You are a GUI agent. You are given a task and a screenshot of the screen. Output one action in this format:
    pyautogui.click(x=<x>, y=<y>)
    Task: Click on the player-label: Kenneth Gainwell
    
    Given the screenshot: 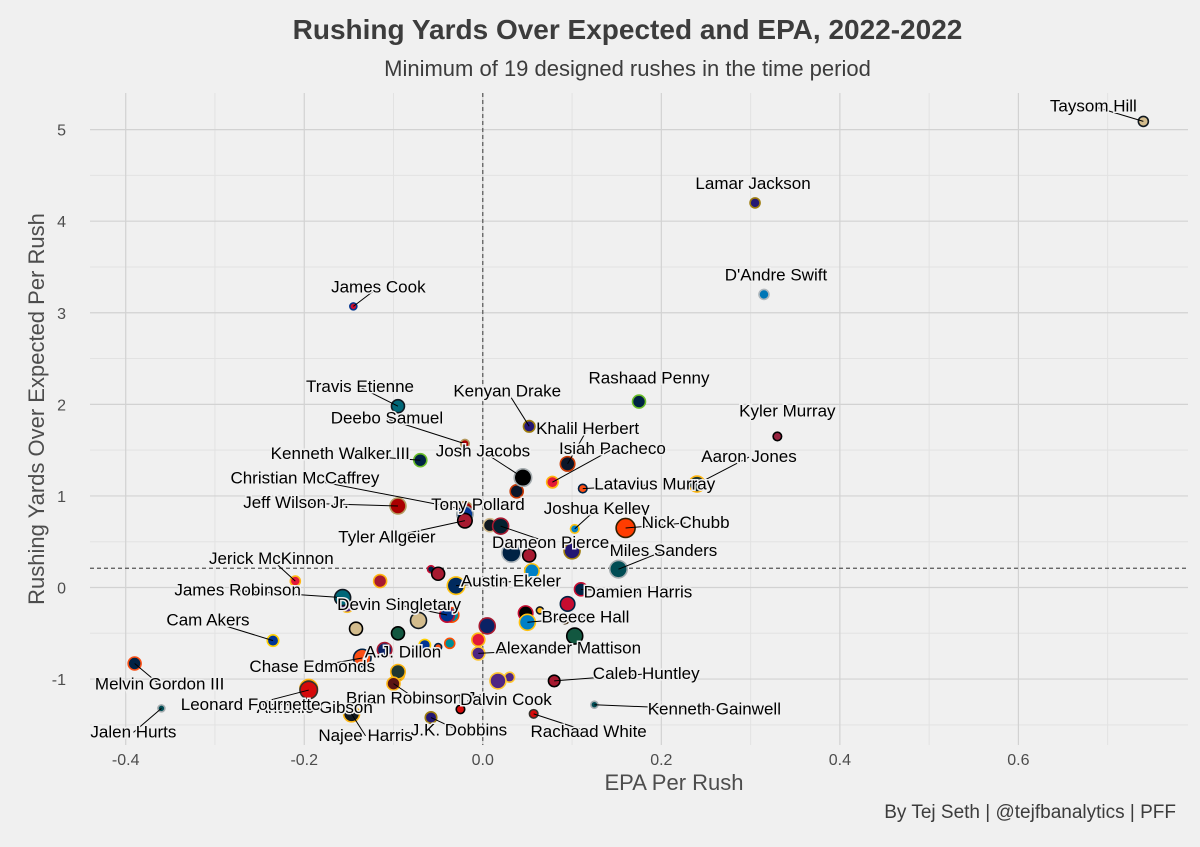 What is the action you would take?
    pyautogui.click(x=714, y=709)
    